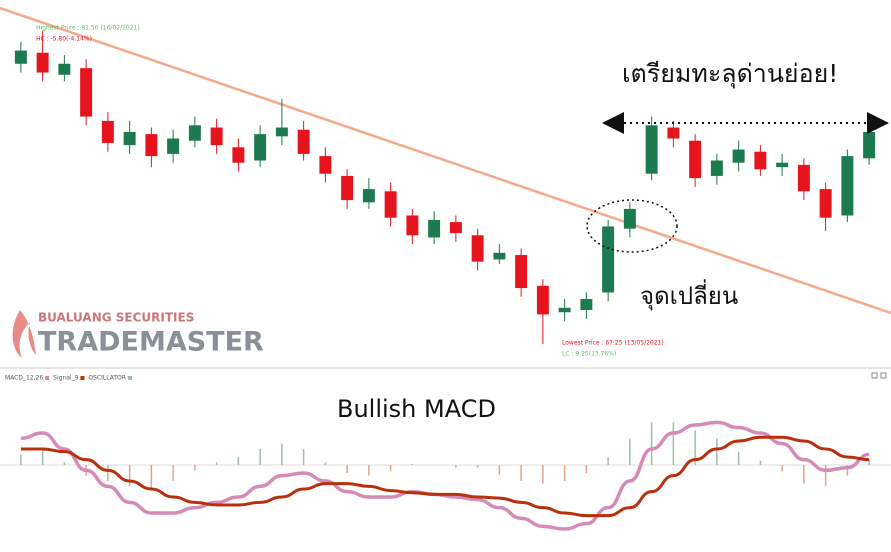 The image size is (891, 552). Describe the element at coordinates (151, 342) in the screenshot. I see `brand: TRADEMASTER` at that location.